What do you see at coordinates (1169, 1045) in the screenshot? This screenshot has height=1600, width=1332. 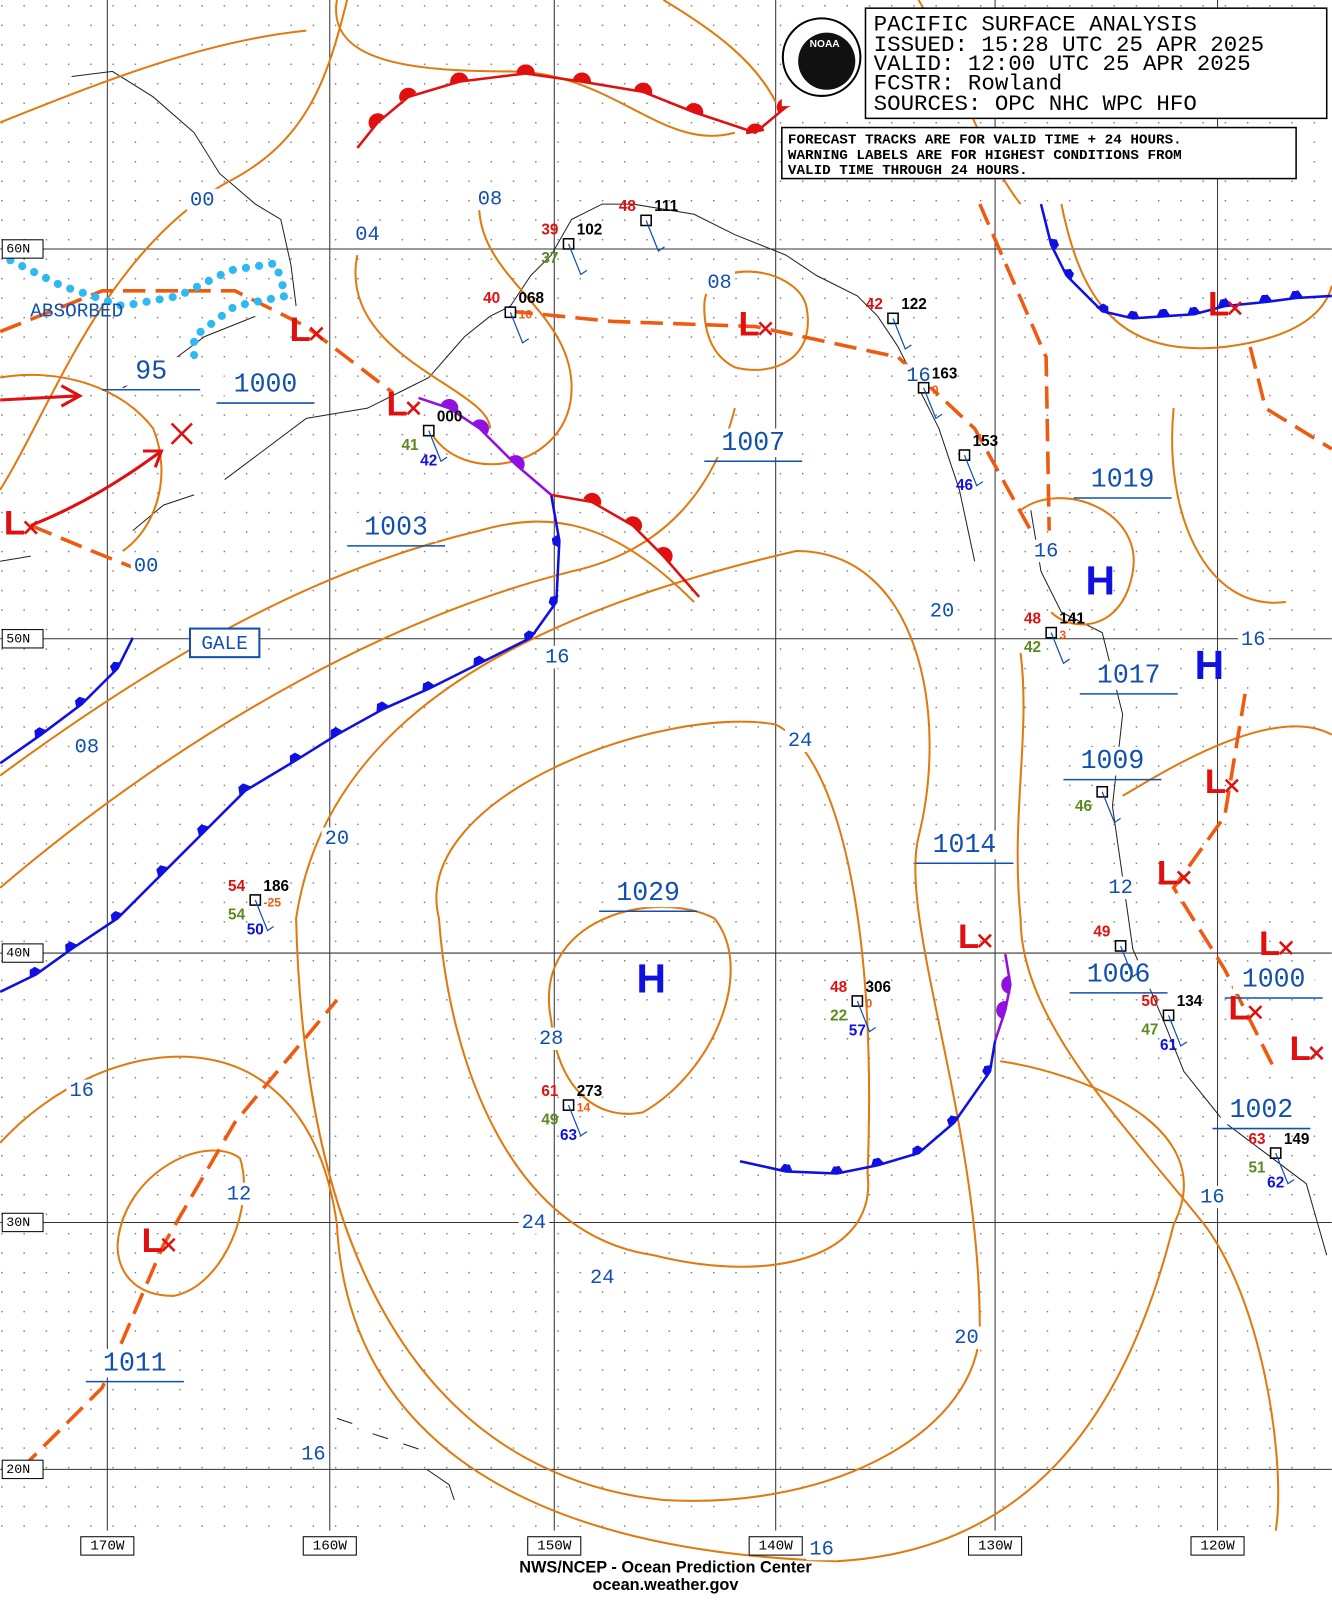 I see `station-sst: 61` at bounding box center [1169, 1045].